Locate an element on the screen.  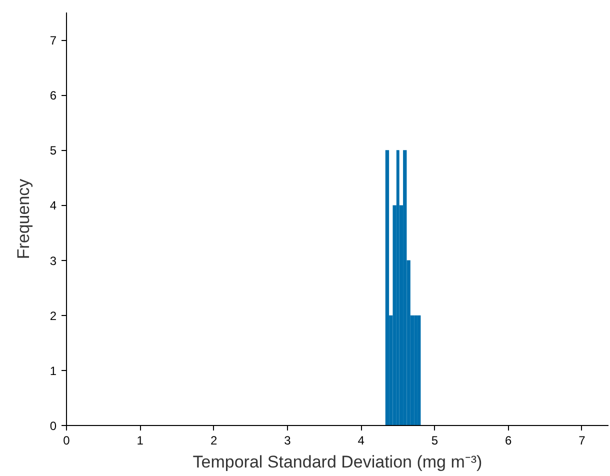
y-tick-label: 2 is located at coordinates (53, 315).